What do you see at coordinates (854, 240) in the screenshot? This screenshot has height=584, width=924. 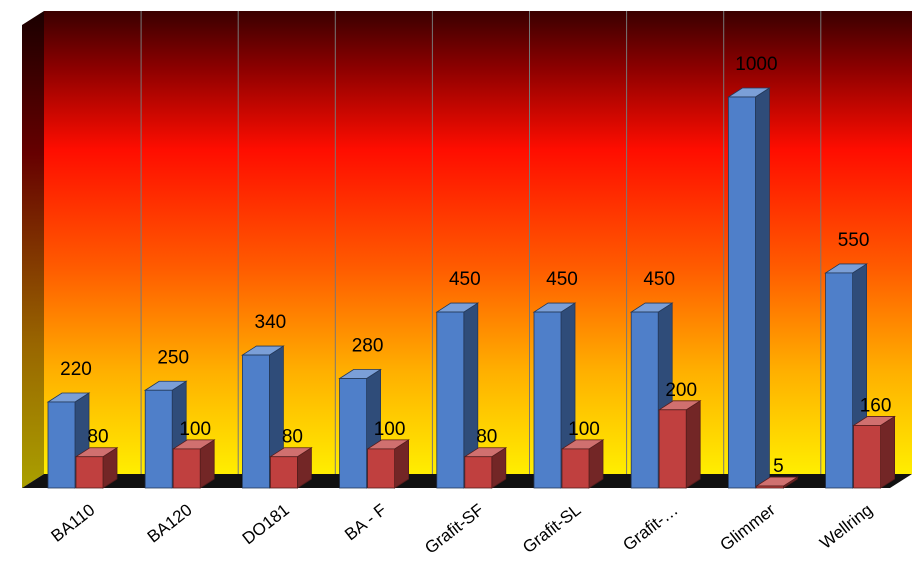 I see `data-label: 550` at bounding box center [854, 240].